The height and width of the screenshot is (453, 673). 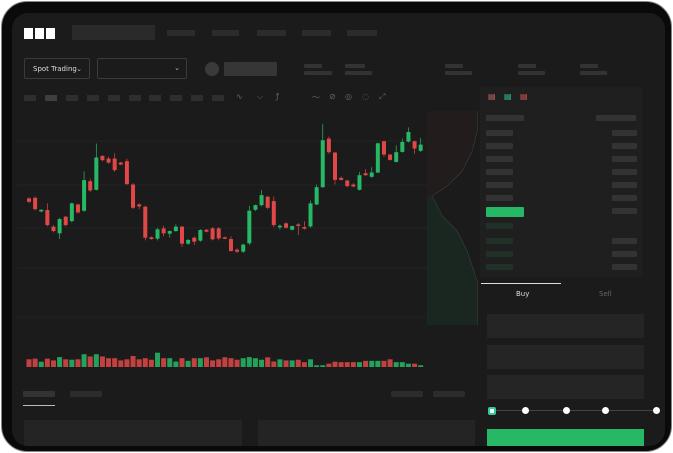 I want to click on bottom-tab-active, so click(x=39, y=394).